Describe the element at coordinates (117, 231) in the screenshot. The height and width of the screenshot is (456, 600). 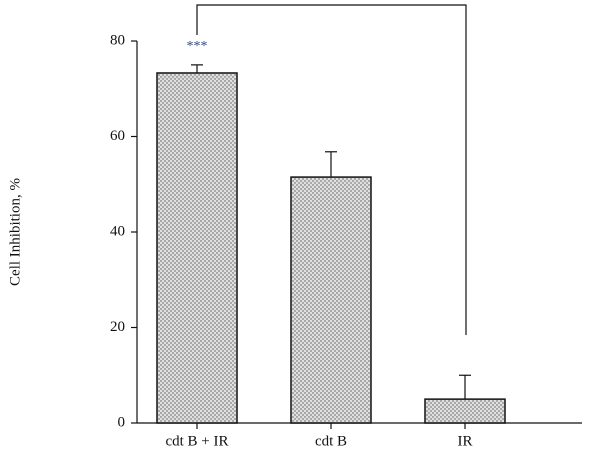
I see `y-tick-label: 40` at that location.